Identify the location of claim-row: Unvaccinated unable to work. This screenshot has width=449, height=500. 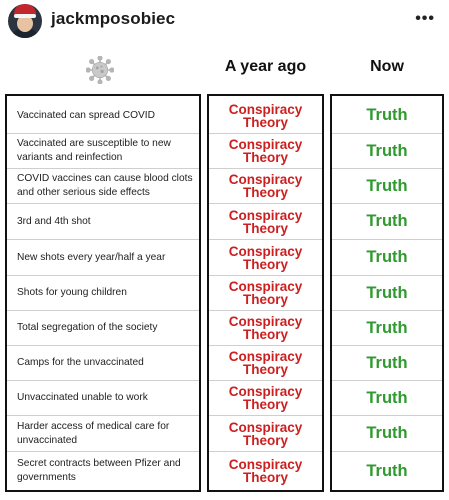
(103, 398).